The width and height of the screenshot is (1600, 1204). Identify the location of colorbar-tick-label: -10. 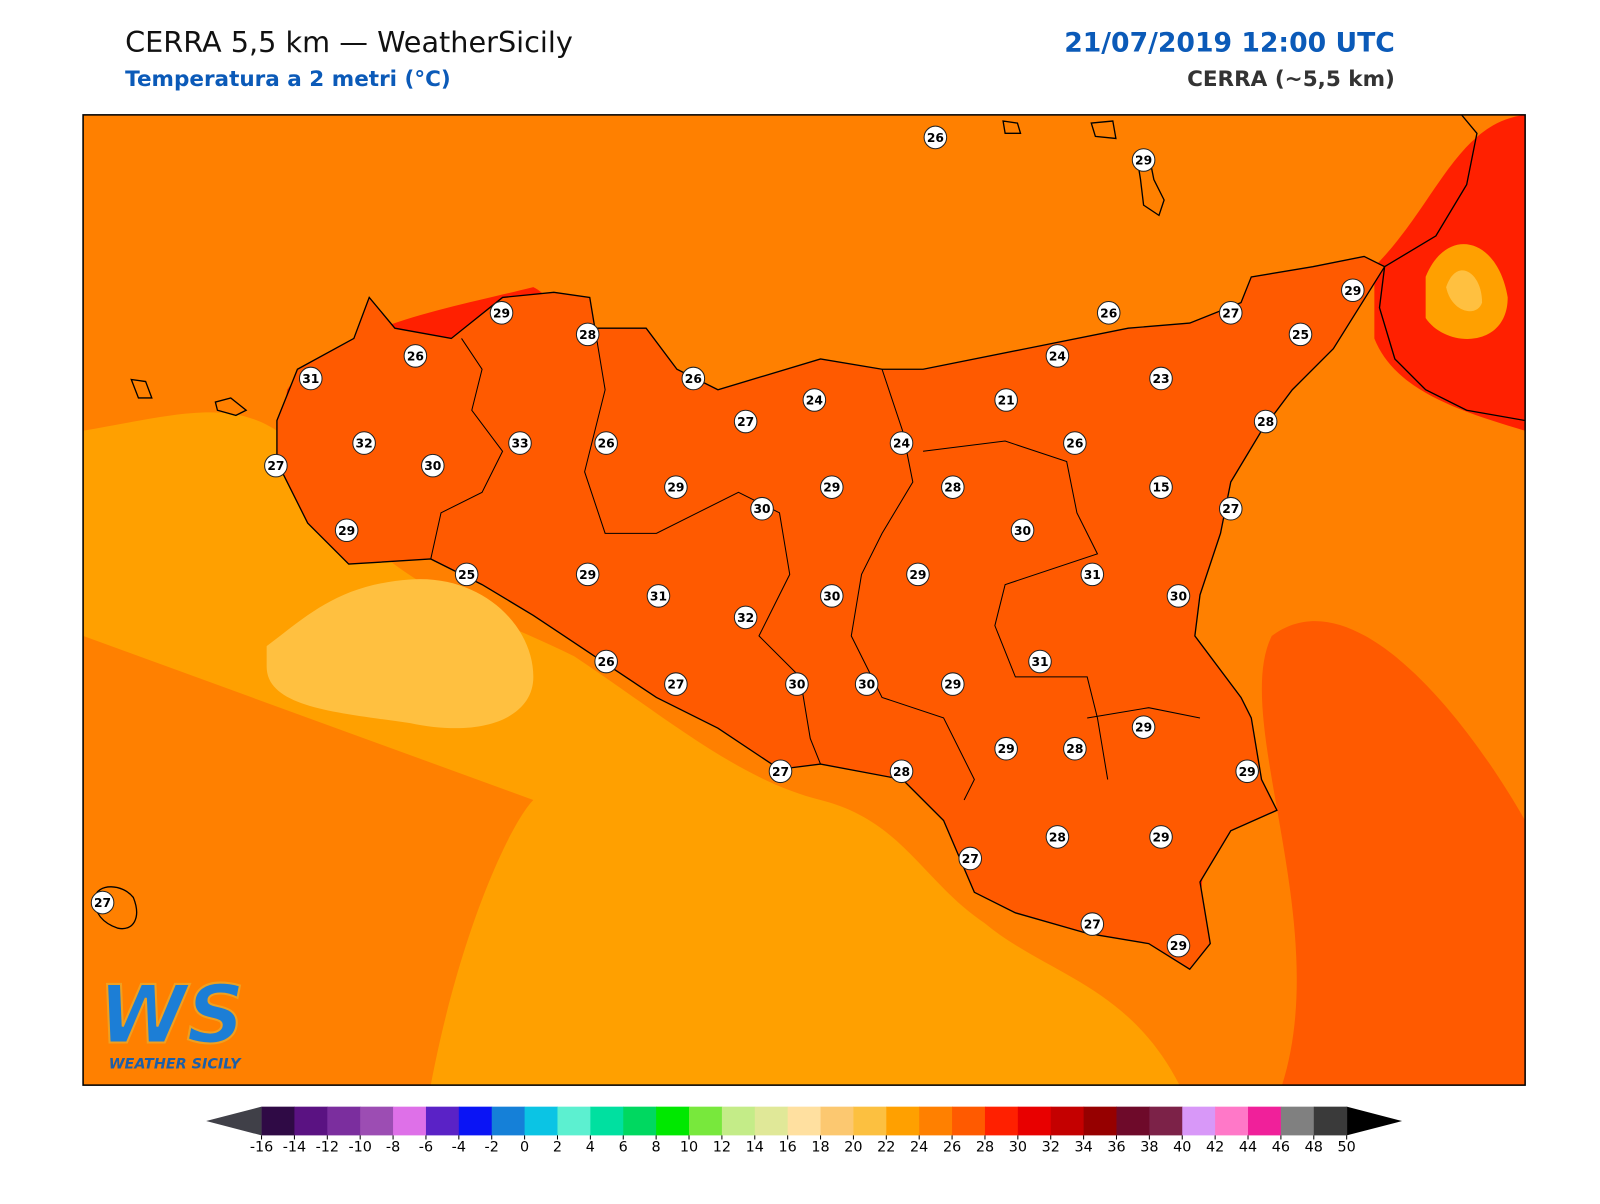
(359, 1148).